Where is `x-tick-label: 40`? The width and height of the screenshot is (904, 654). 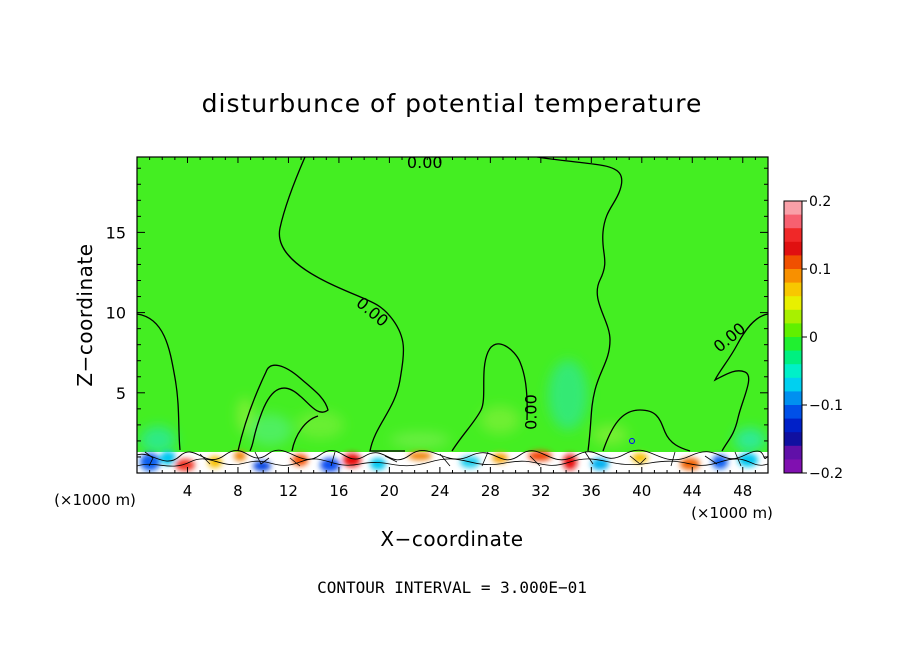 x-tick-label: 40 is located at coordinates (641, 491).